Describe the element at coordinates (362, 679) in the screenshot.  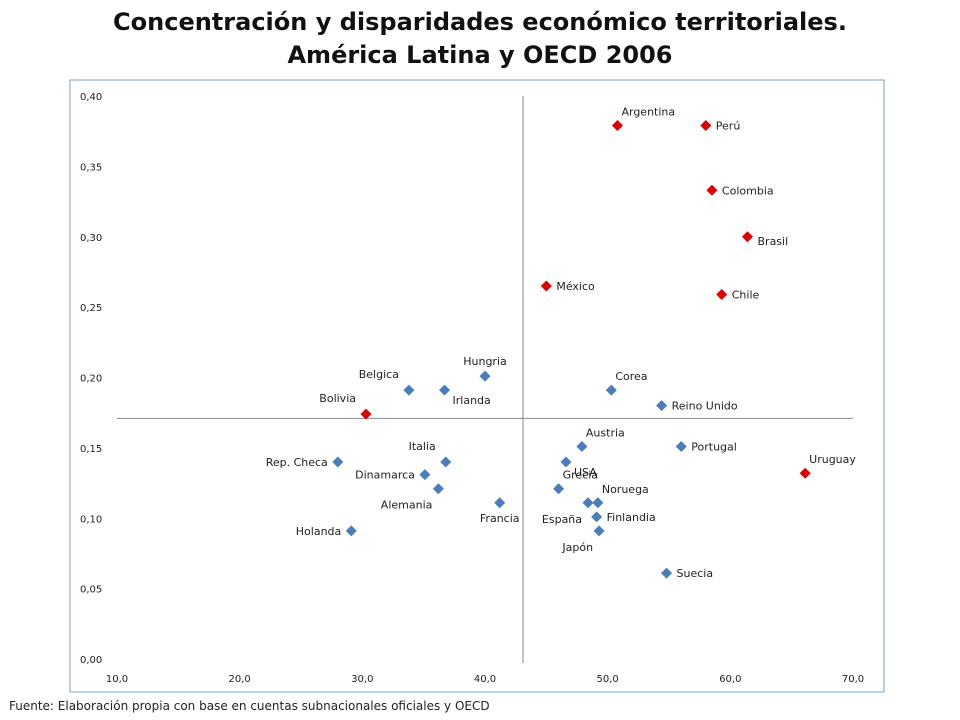
I see `x-tick-label: 30,0` at that location.